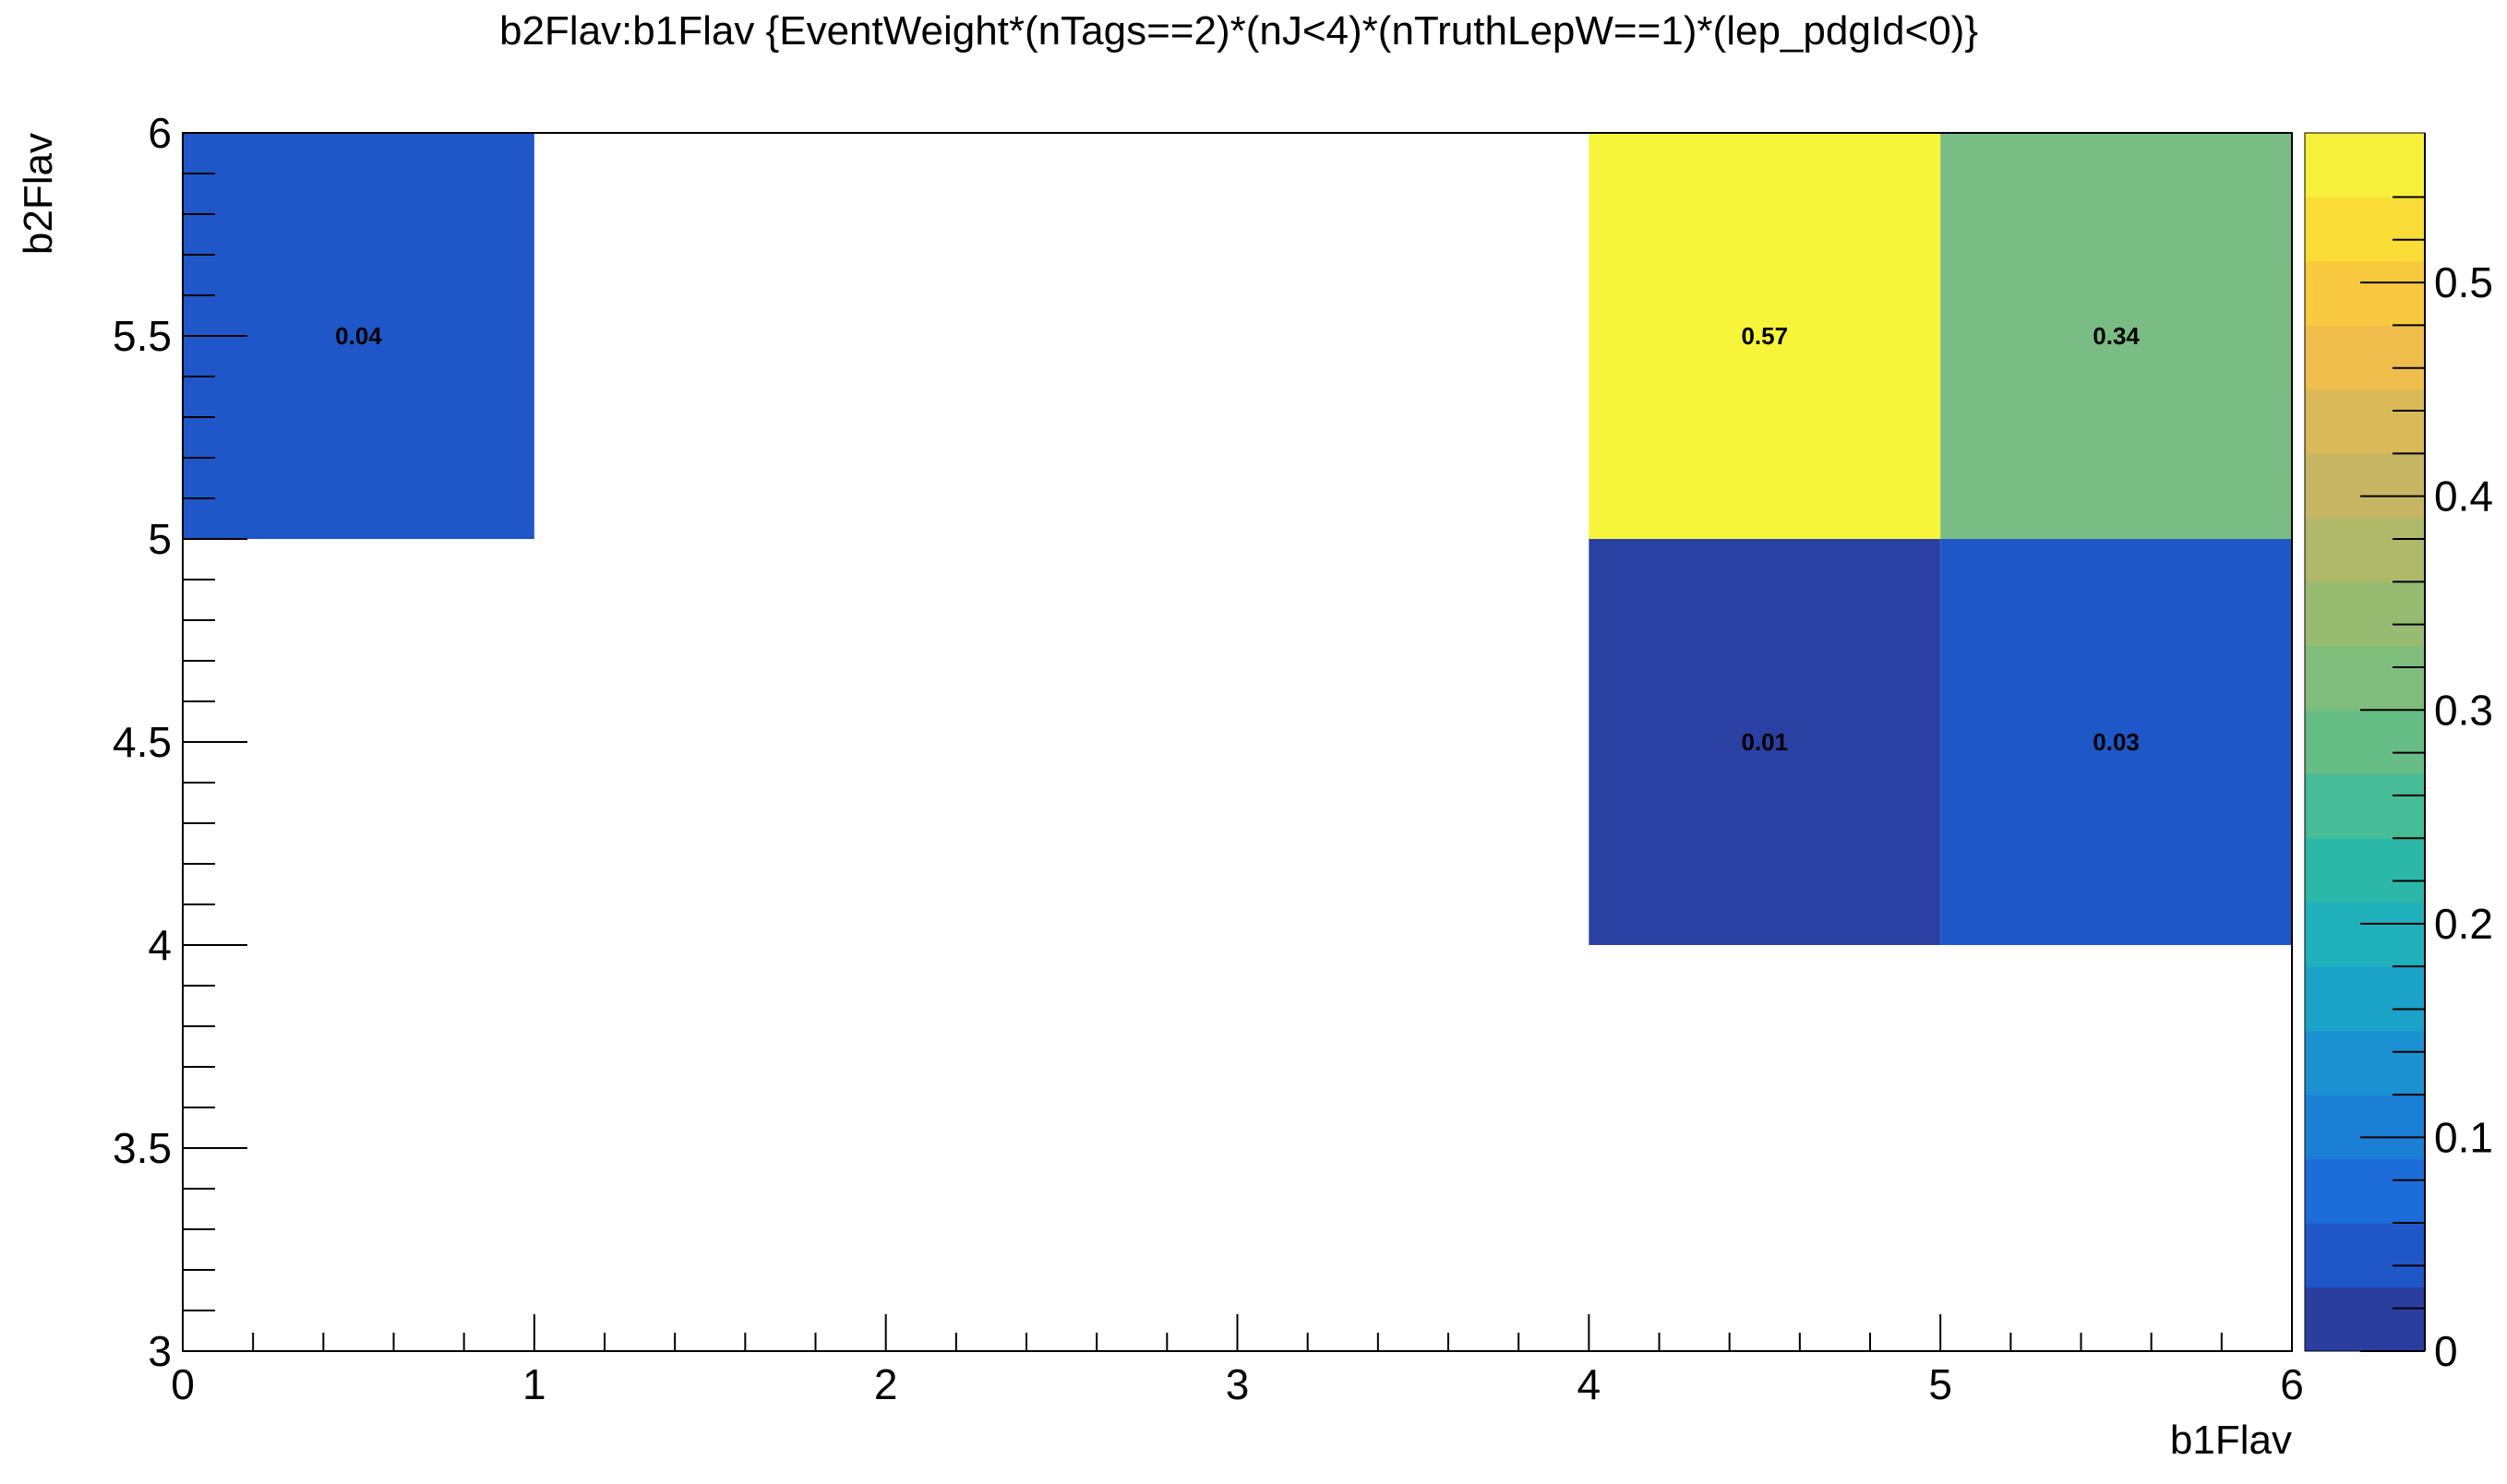  What do you see at coordinates (2231, 1440) in the screenshot?
I see `x-axis-title: b1Flav` at bounding box center [2231, 1440].